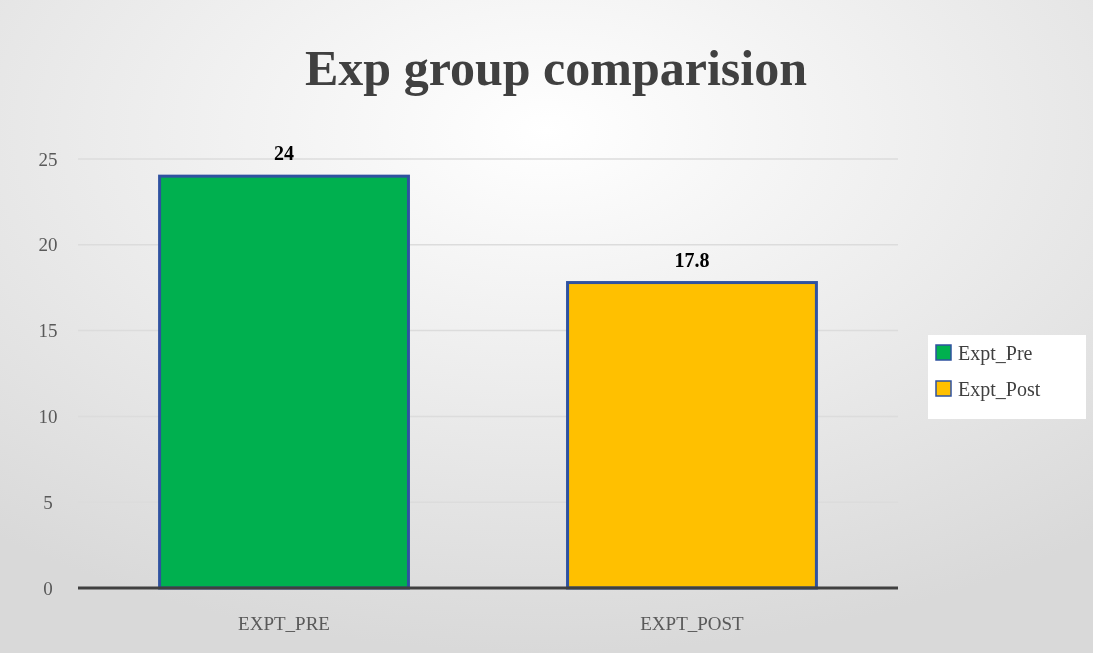  Describe the element at coordinates (48, 245) in the screenshot. I see `y-tick-label: 20` at that location.